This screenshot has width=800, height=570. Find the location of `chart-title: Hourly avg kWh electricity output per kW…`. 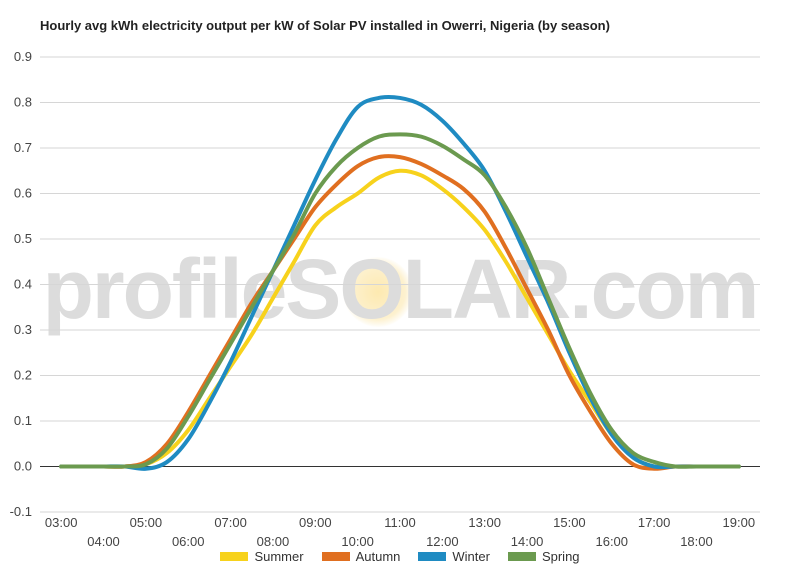

chart-title: Hourly avg kWh electricity output per kW… is located at coordinates (325, 25).